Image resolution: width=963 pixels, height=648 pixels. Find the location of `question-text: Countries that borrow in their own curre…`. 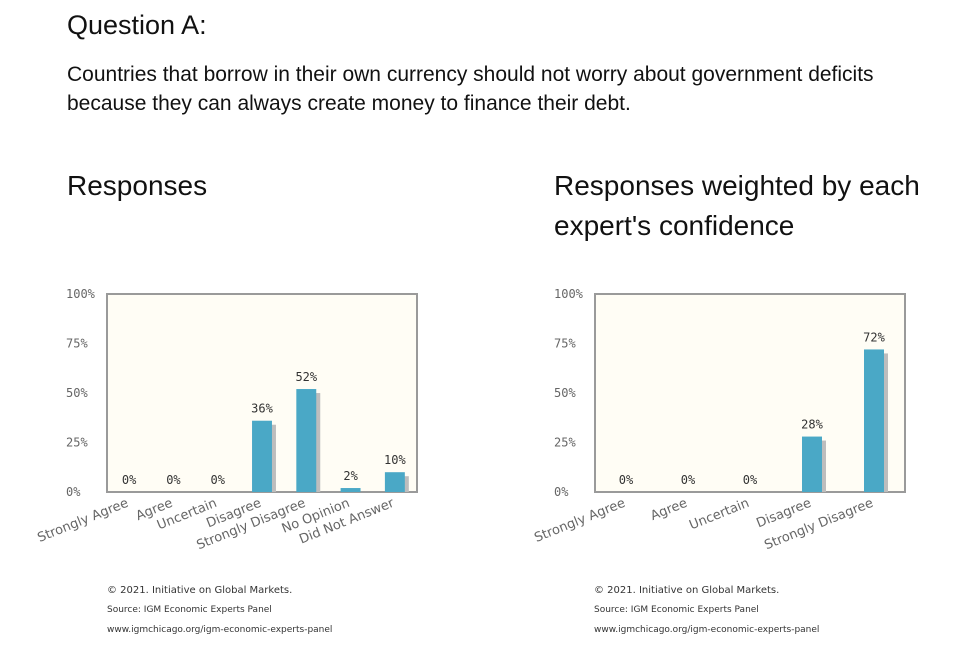

question-text: Countries that borrow in their own curre… is located at coordinates (470, 89).